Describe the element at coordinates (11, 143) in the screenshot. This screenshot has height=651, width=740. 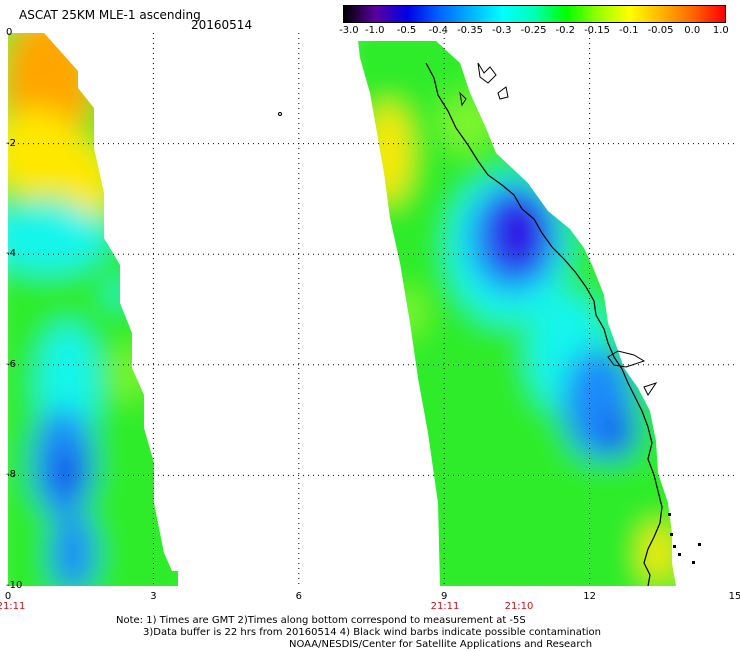
I see `y-tick-label: -2` at that location.